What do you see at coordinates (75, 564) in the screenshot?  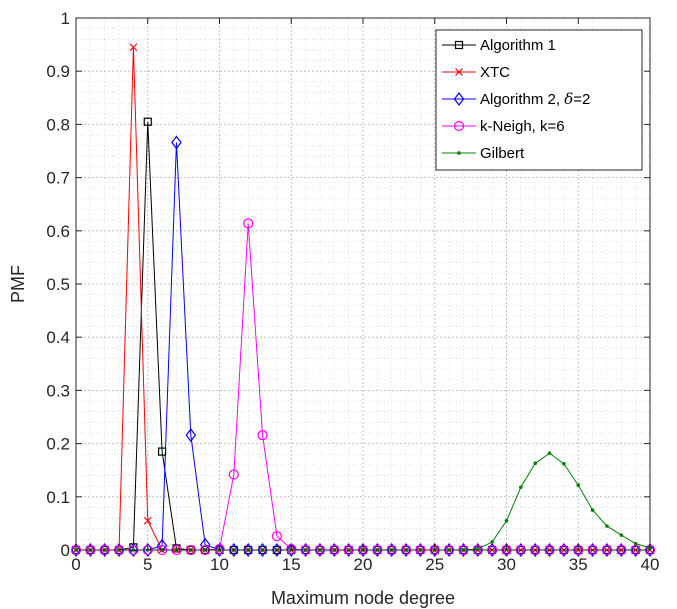 I see `x-tick-label: 0` at bounding box center [75, 564].